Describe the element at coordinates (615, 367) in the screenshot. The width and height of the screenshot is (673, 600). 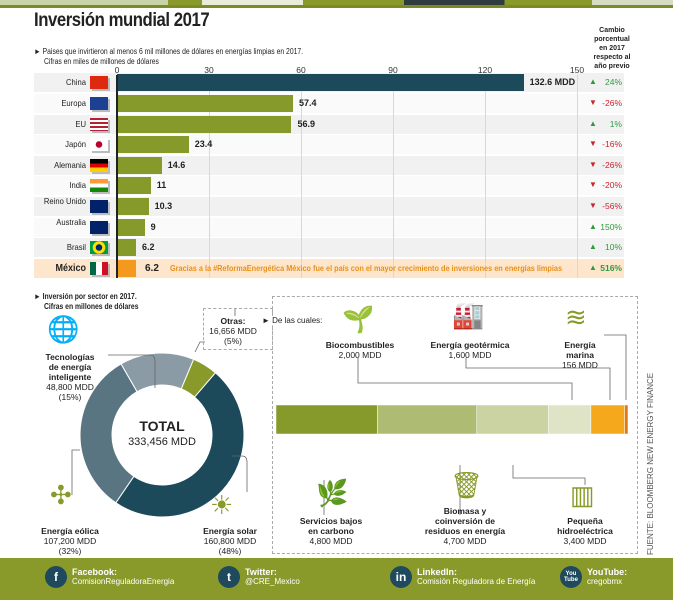
I see `leader-marina` at that location.